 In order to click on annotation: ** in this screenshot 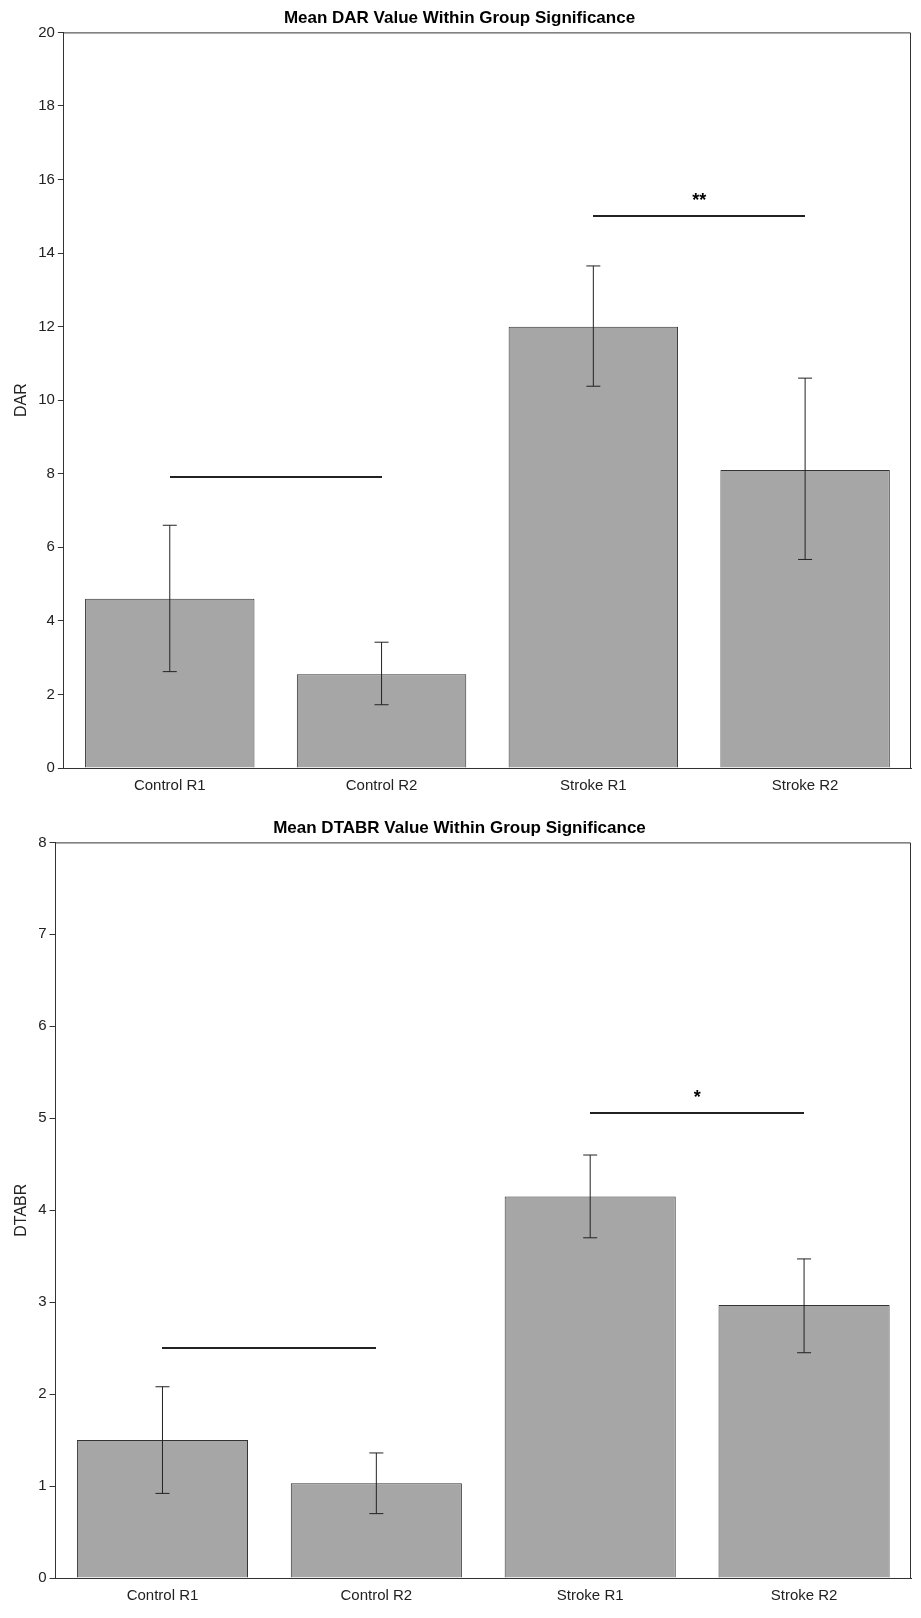, I will do `click(699, 199)`.